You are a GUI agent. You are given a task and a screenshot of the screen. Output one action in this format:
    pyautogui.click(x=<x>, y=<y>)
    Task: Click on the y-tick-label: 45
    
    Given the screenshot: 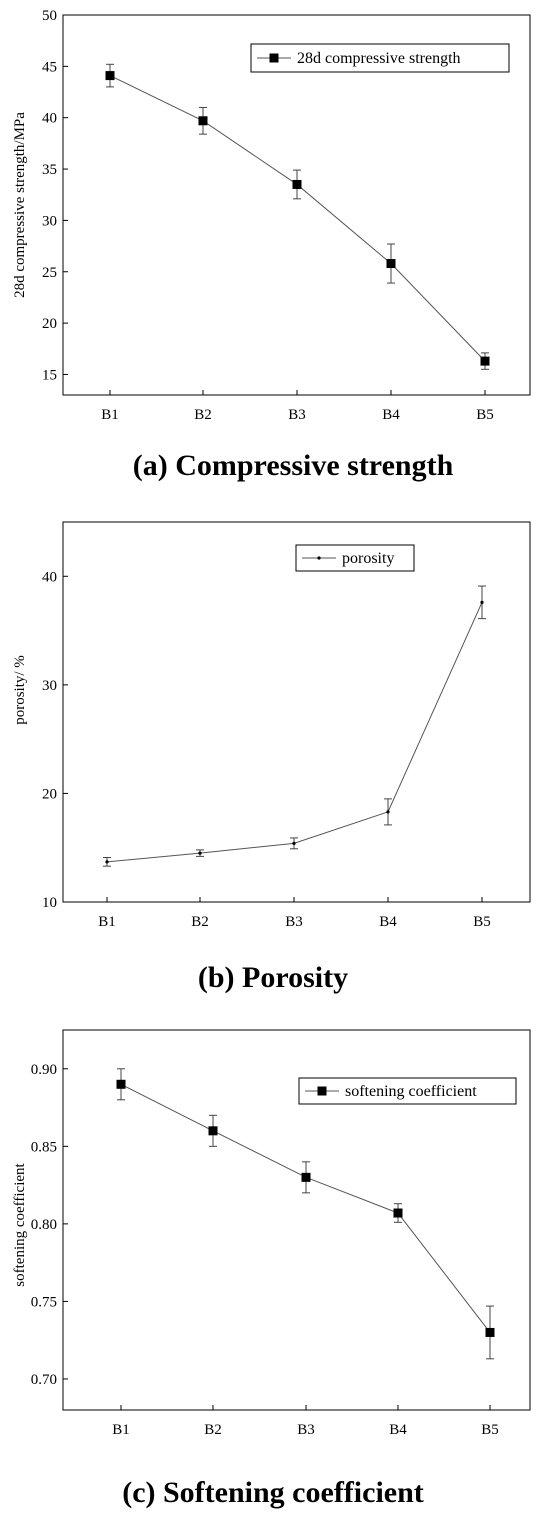 What is the action you would take?
    pyautogui.click(x=49, y=67)
    